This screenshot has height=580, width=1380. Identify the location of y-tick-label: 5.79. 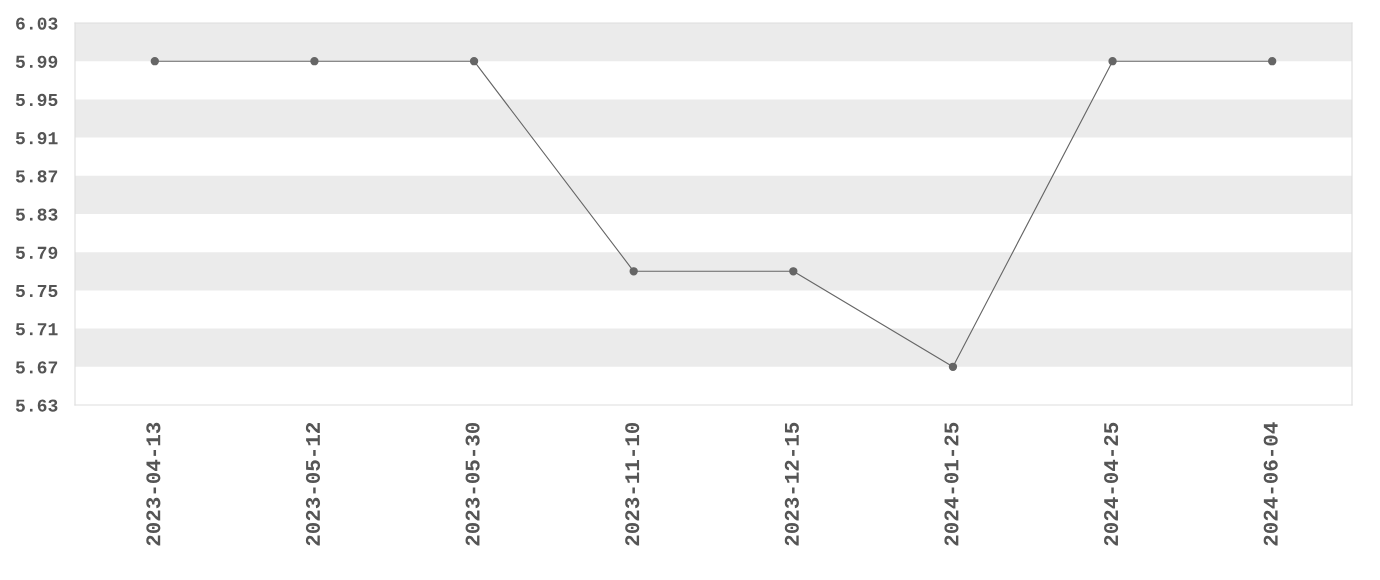
(36, 252).